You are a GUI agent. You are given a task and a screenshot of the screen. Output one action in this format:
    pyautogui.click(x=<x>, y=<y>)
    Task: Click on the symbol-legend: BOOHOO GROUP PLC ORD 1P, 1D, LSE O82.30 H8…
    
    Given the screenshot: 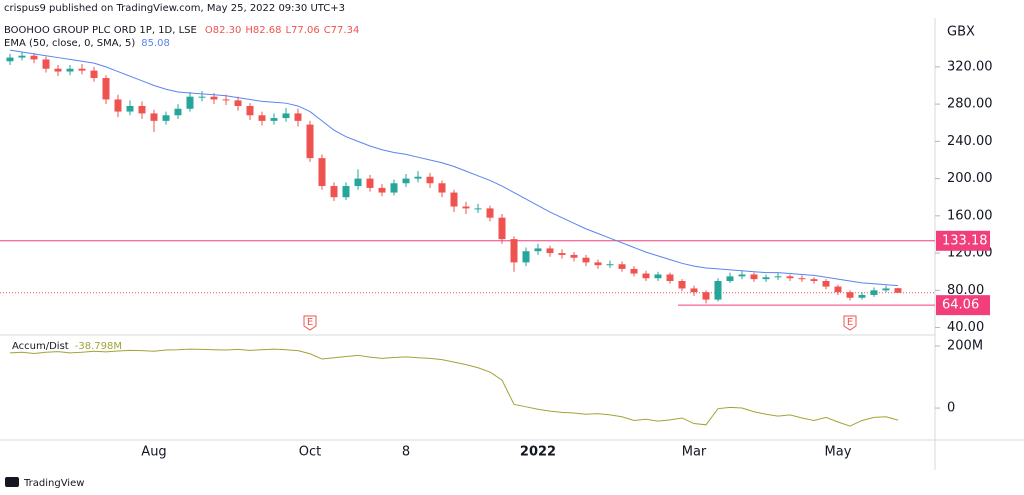 What is the action you would take?
    pyautogui.click(x=181, y=30)
    